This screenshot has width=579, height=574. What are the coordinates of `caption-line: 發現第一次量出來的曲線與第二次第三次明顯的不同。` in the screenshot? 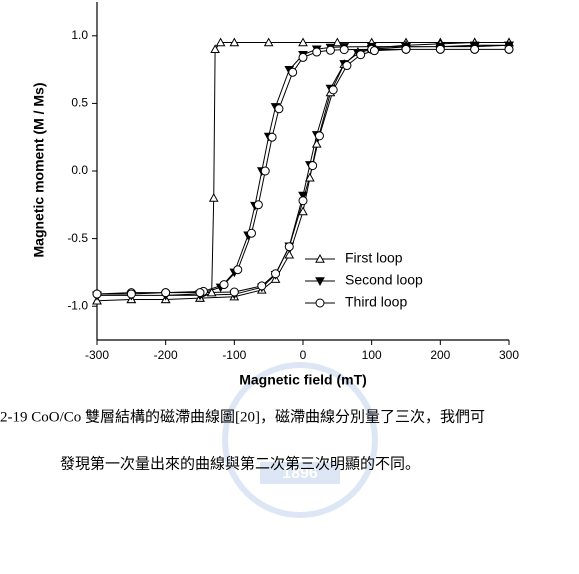 It's located at (240, 463).